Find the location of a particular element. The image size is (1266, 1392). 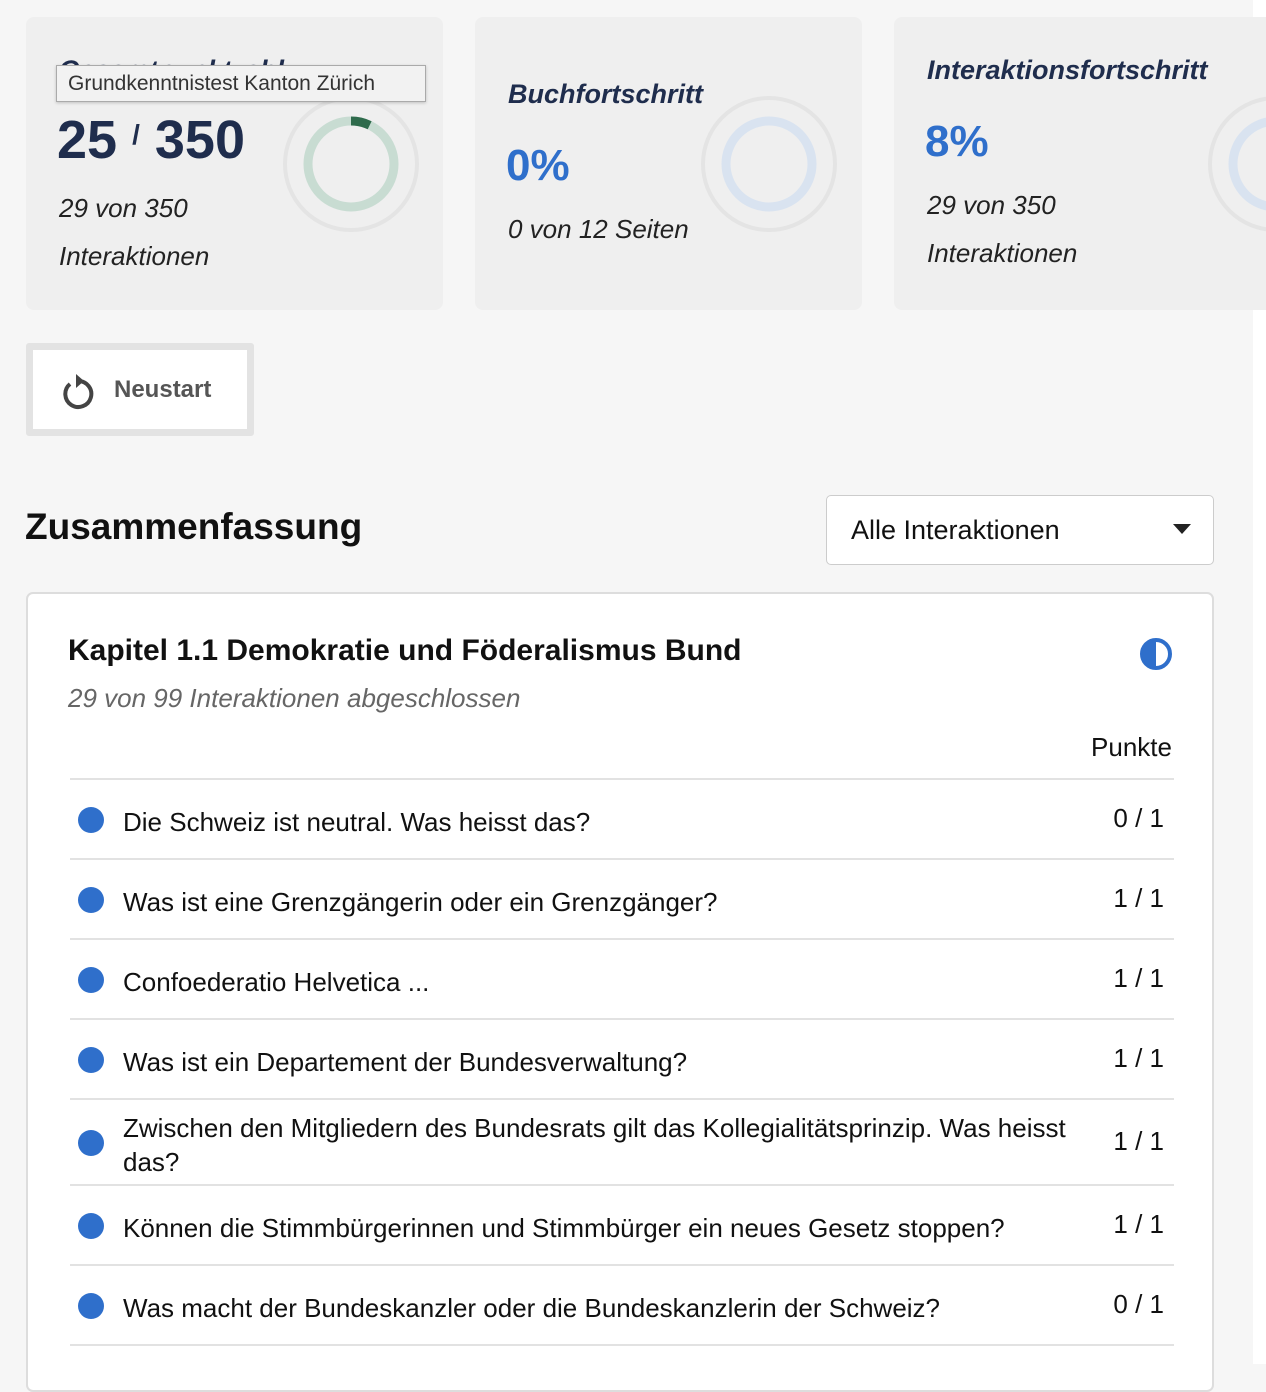

question-text: Die Schweiz ist neutral. Was heisst das? is located at coordinates (357, 822).